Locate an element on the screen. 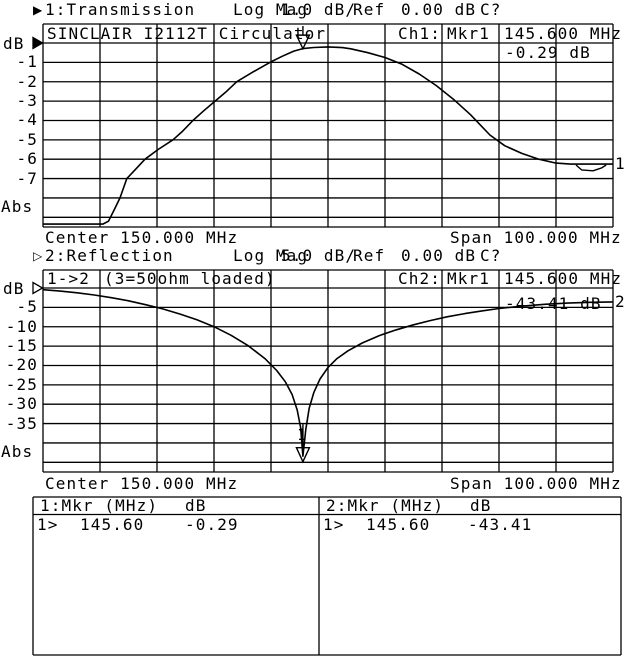 The image size is (640, 659). table-right-marker-id: 1> is located at coordinates (334, 524).